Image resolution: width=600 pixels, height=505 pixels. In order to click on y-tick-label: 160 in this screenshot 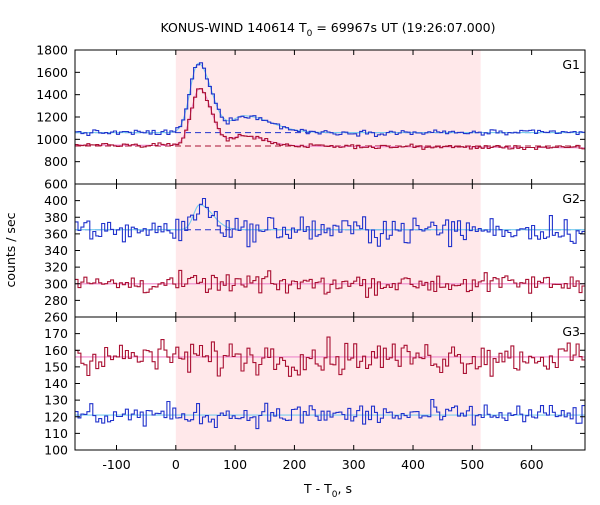, I will do `click(56, 350)`.